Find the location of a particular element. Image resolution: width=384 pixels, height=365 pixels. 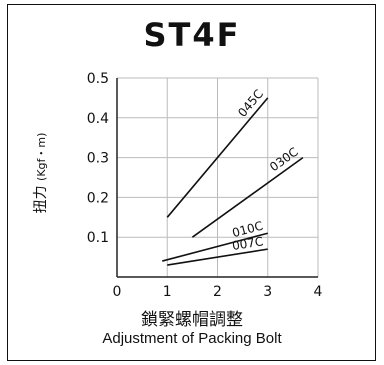

series-label: 007C is located at coordinates (247, 243).